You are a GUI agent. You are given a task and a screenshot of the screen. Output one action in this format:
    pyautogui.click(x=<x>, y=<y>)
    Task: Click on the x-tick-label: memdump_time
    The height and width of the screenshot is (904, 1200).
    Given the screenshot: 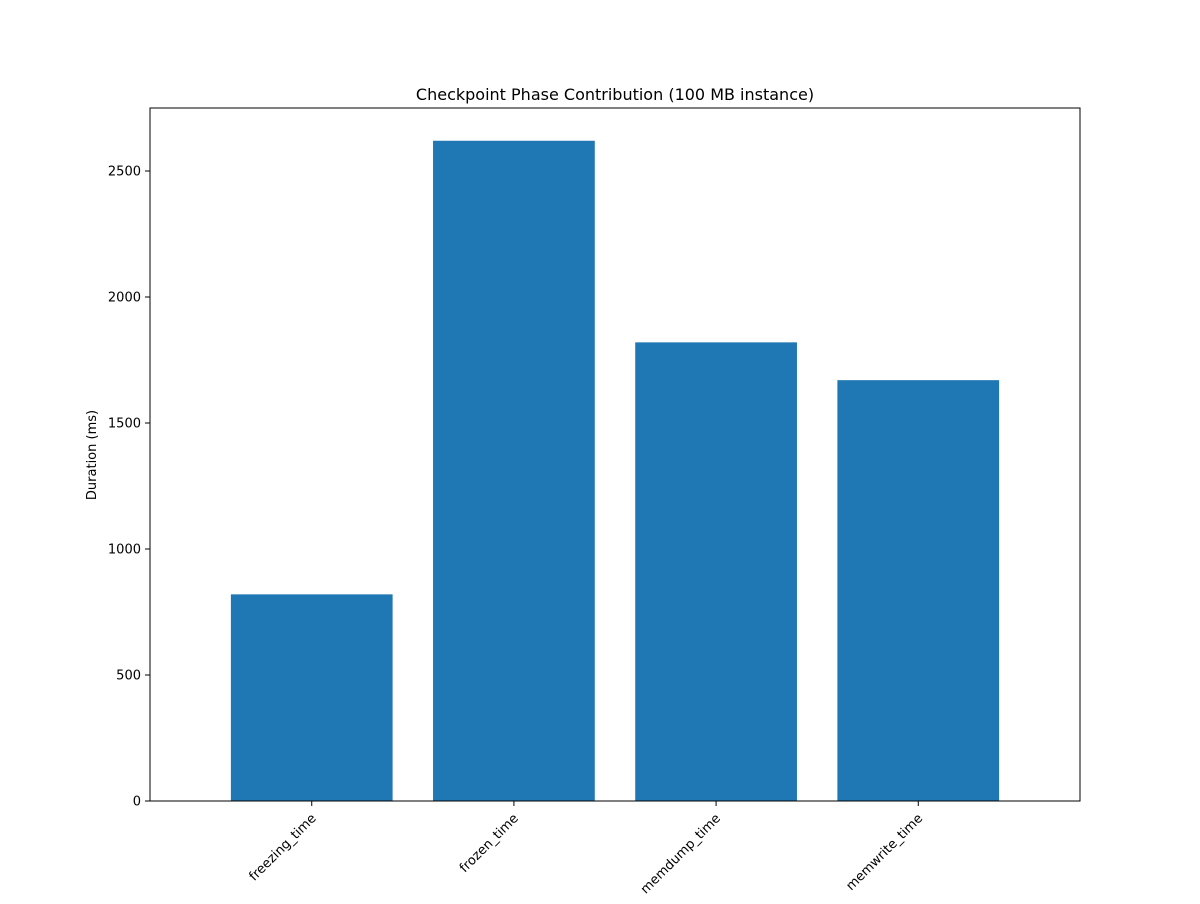 What is the action you would take?
    pyautogui.click(x=681, y=854)
    